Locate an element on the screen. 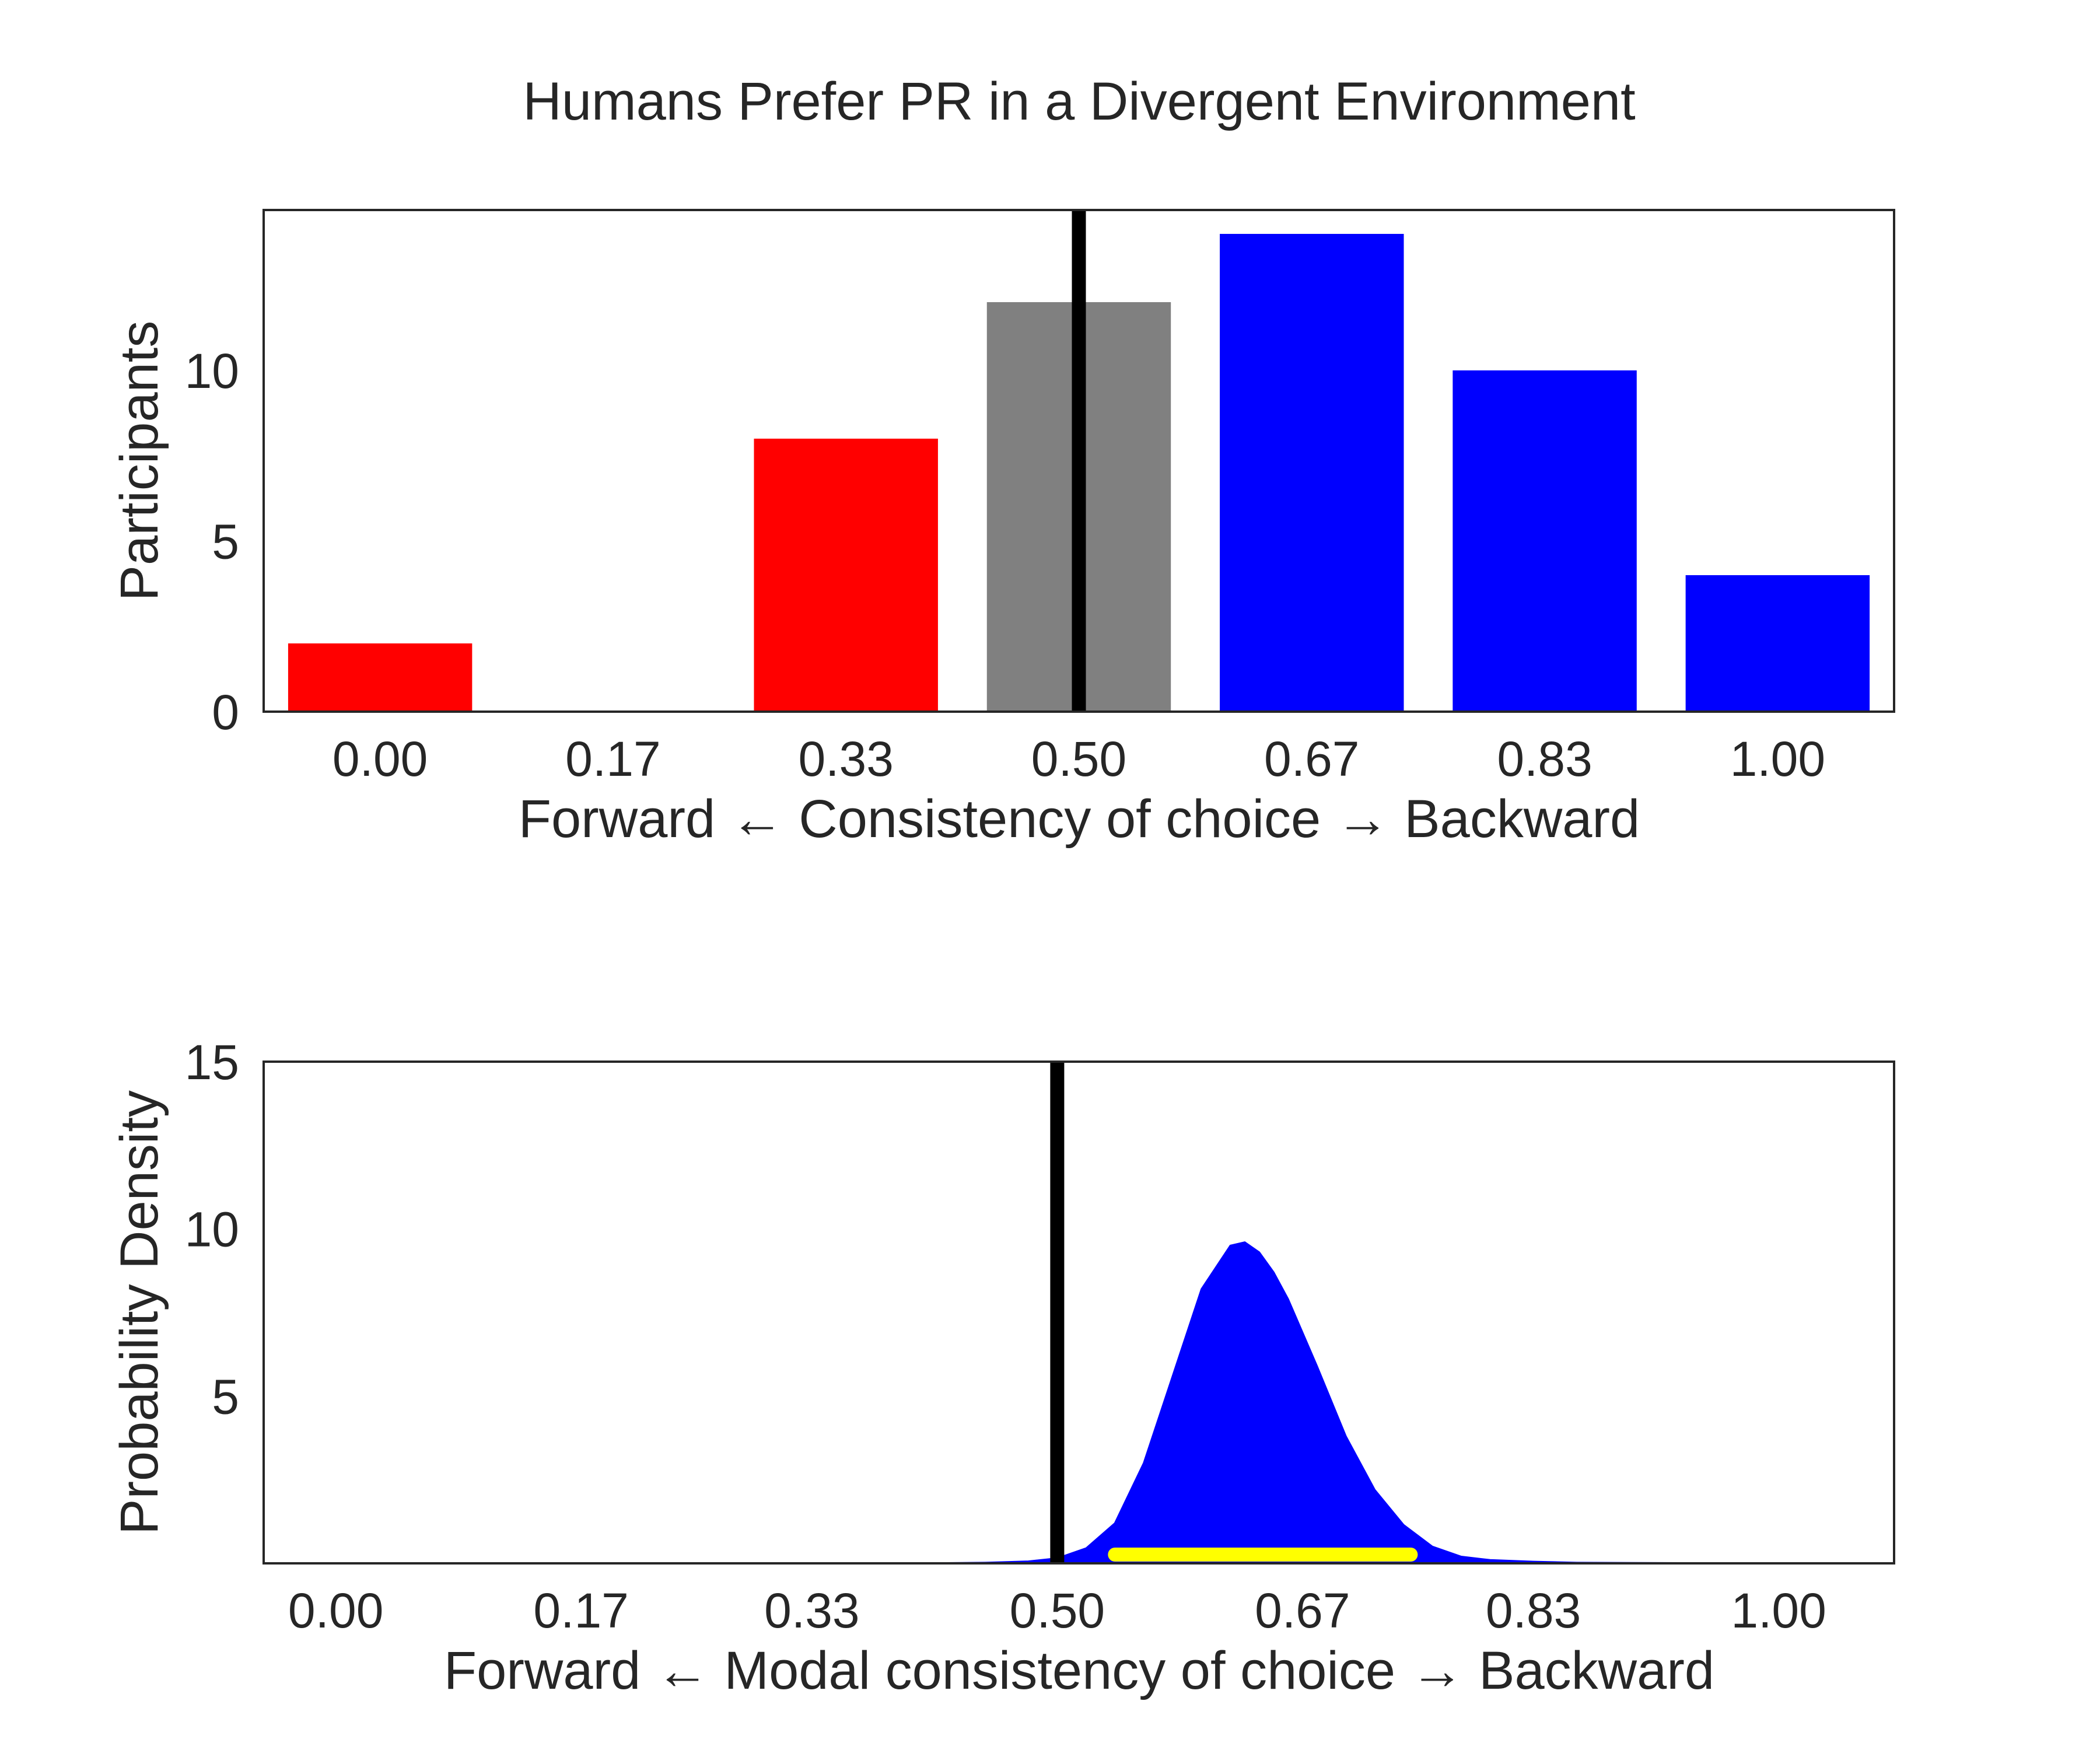 This screenshot has width=2100, height=1750. y-tick-labels-bottom: 5 10 15 is located at coordinates (212, 1230).